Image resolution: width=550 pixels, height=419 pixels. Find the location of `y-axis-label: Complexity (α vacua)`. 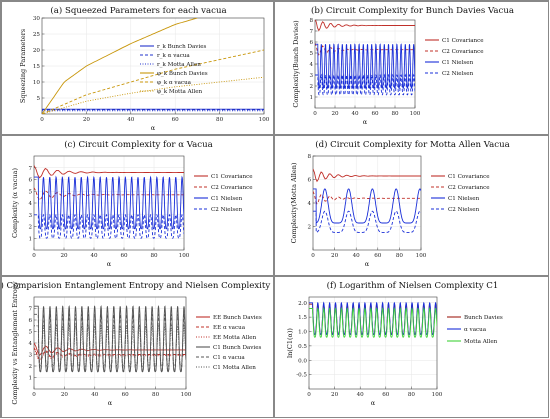

y-axis-label: Complexity (α vacua) is located at coordinates (15, 203).